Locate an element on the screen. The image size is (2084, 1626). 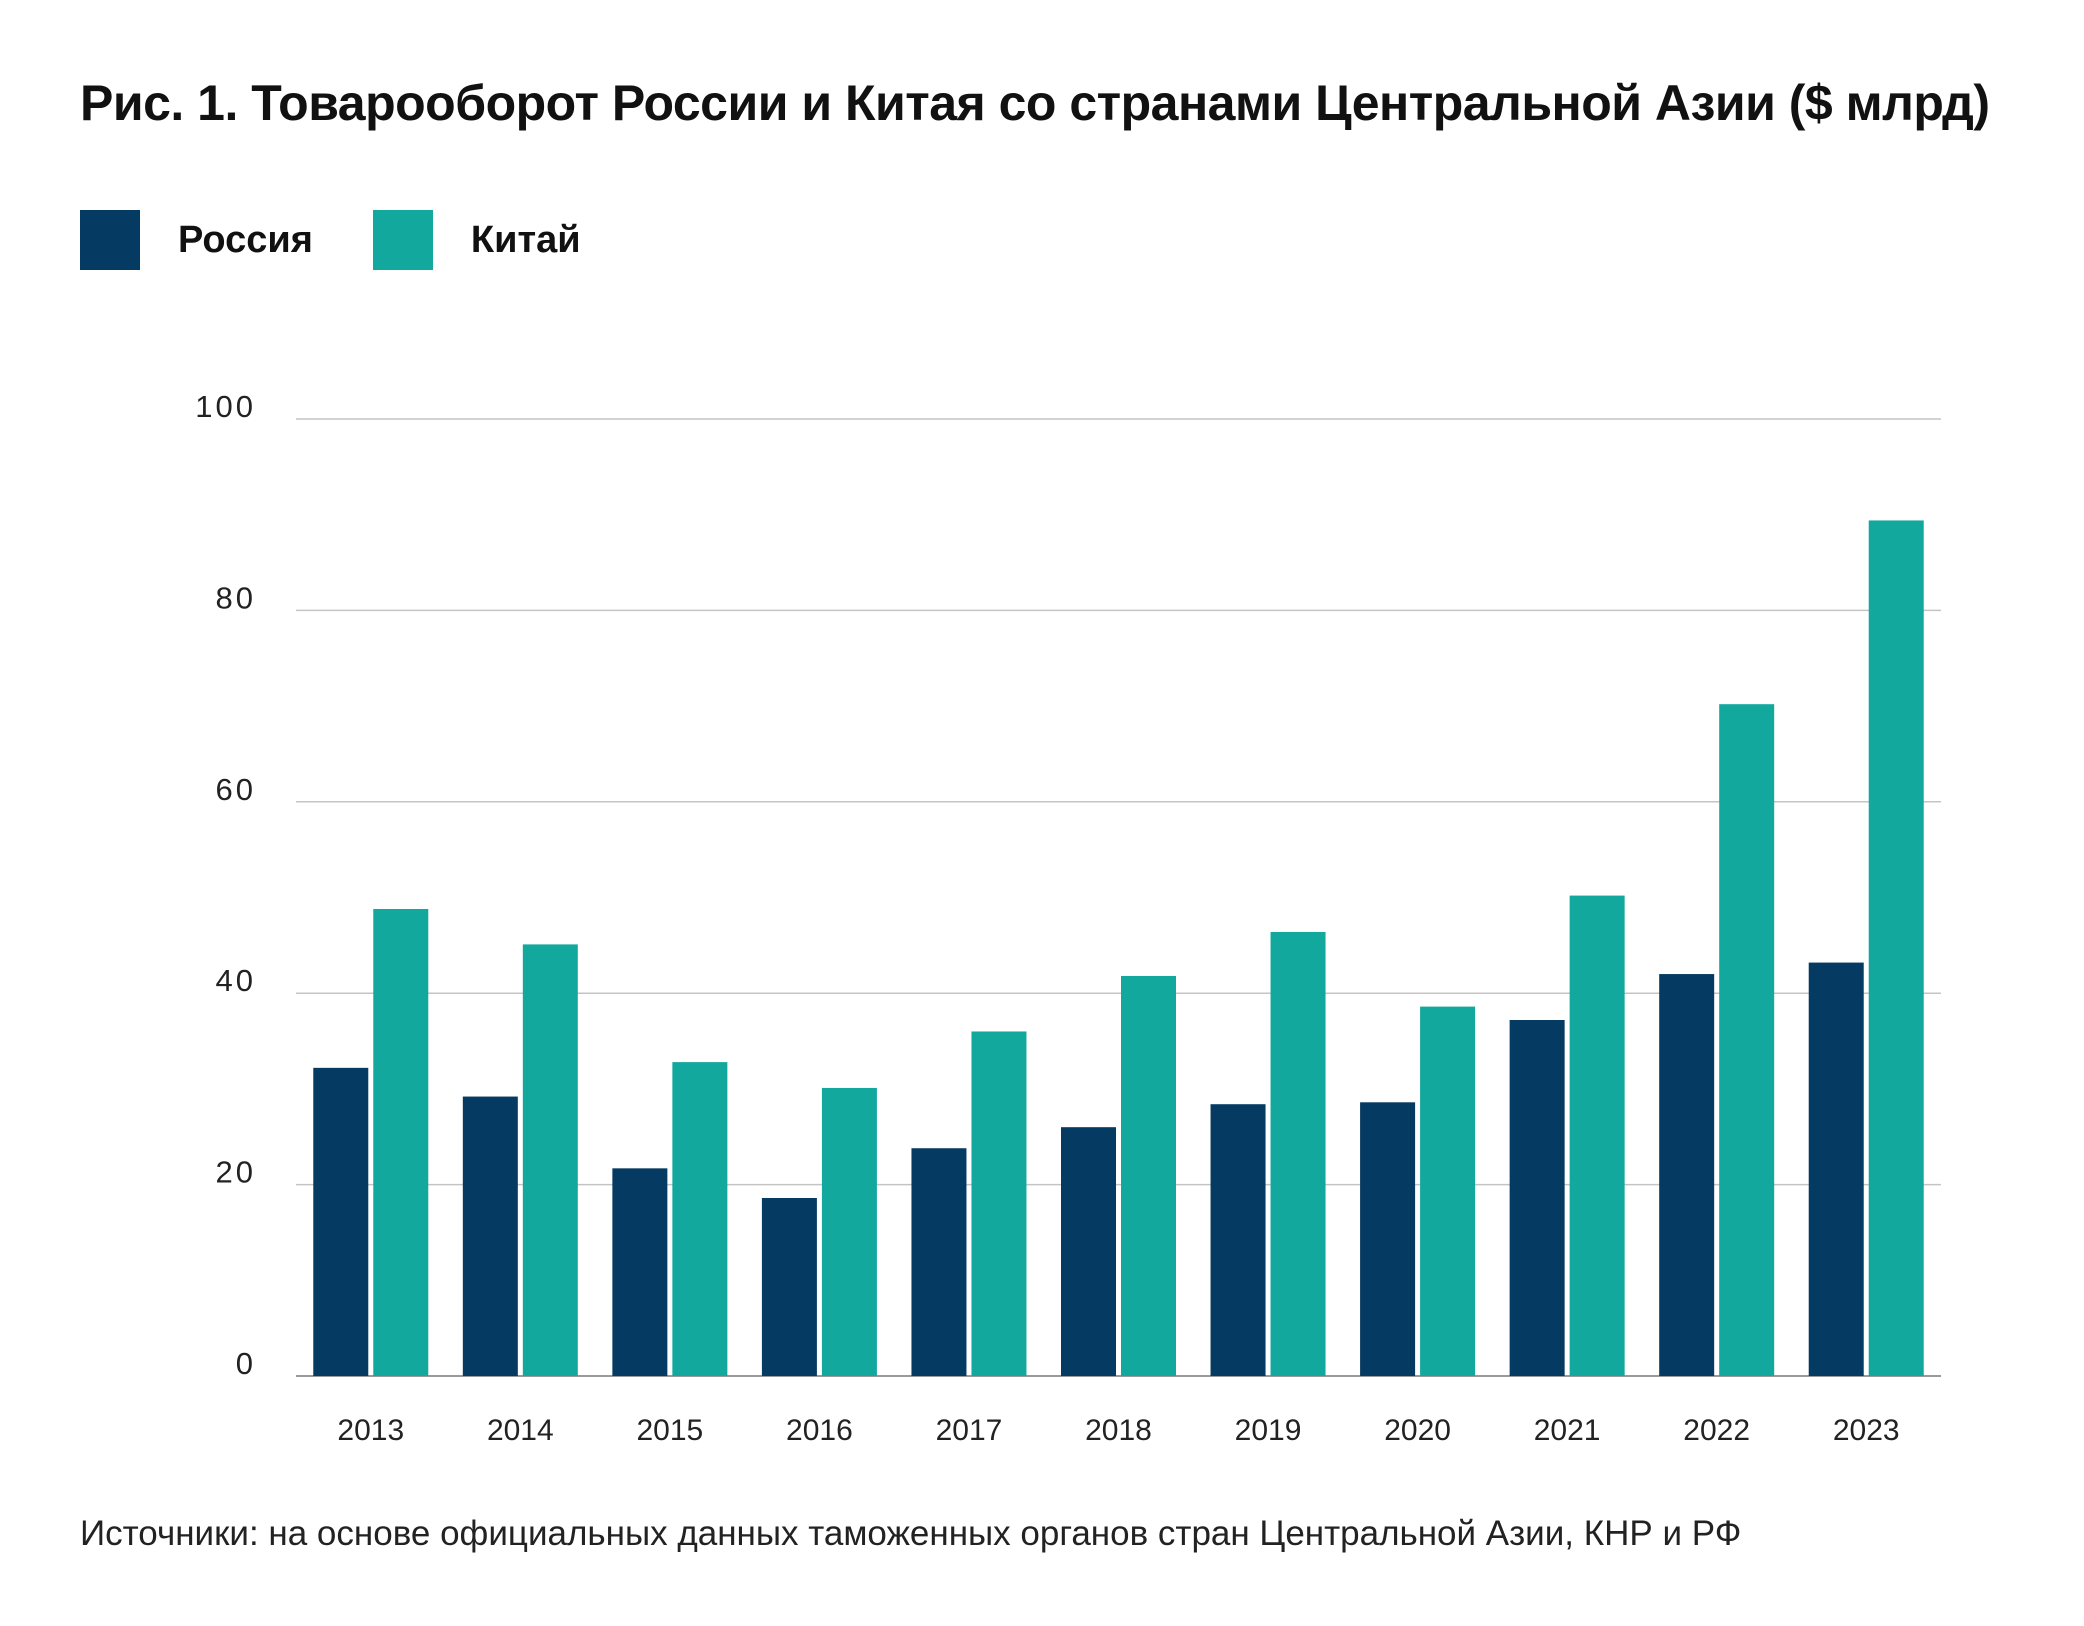
bar-russia-2017 is located at coordinates (939, 1262).